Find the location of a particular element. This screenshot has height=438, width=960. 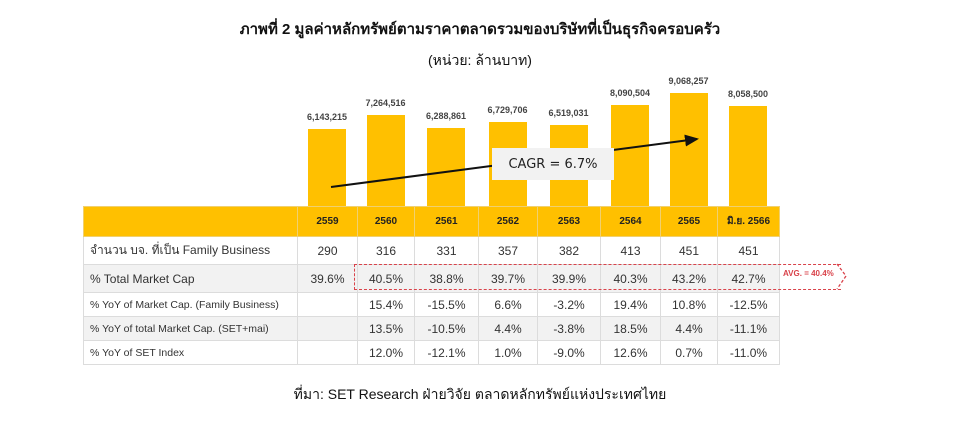

table-cell: 12.6% is located at coordinates (630, 352).